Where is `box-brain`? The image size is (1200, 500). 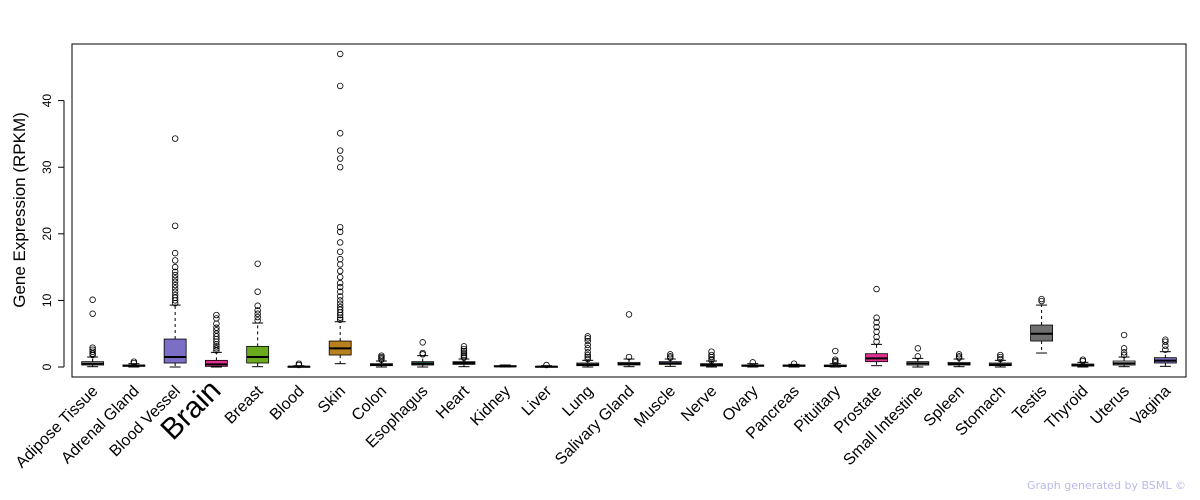 box-brain is located at coordinates (216, 339).